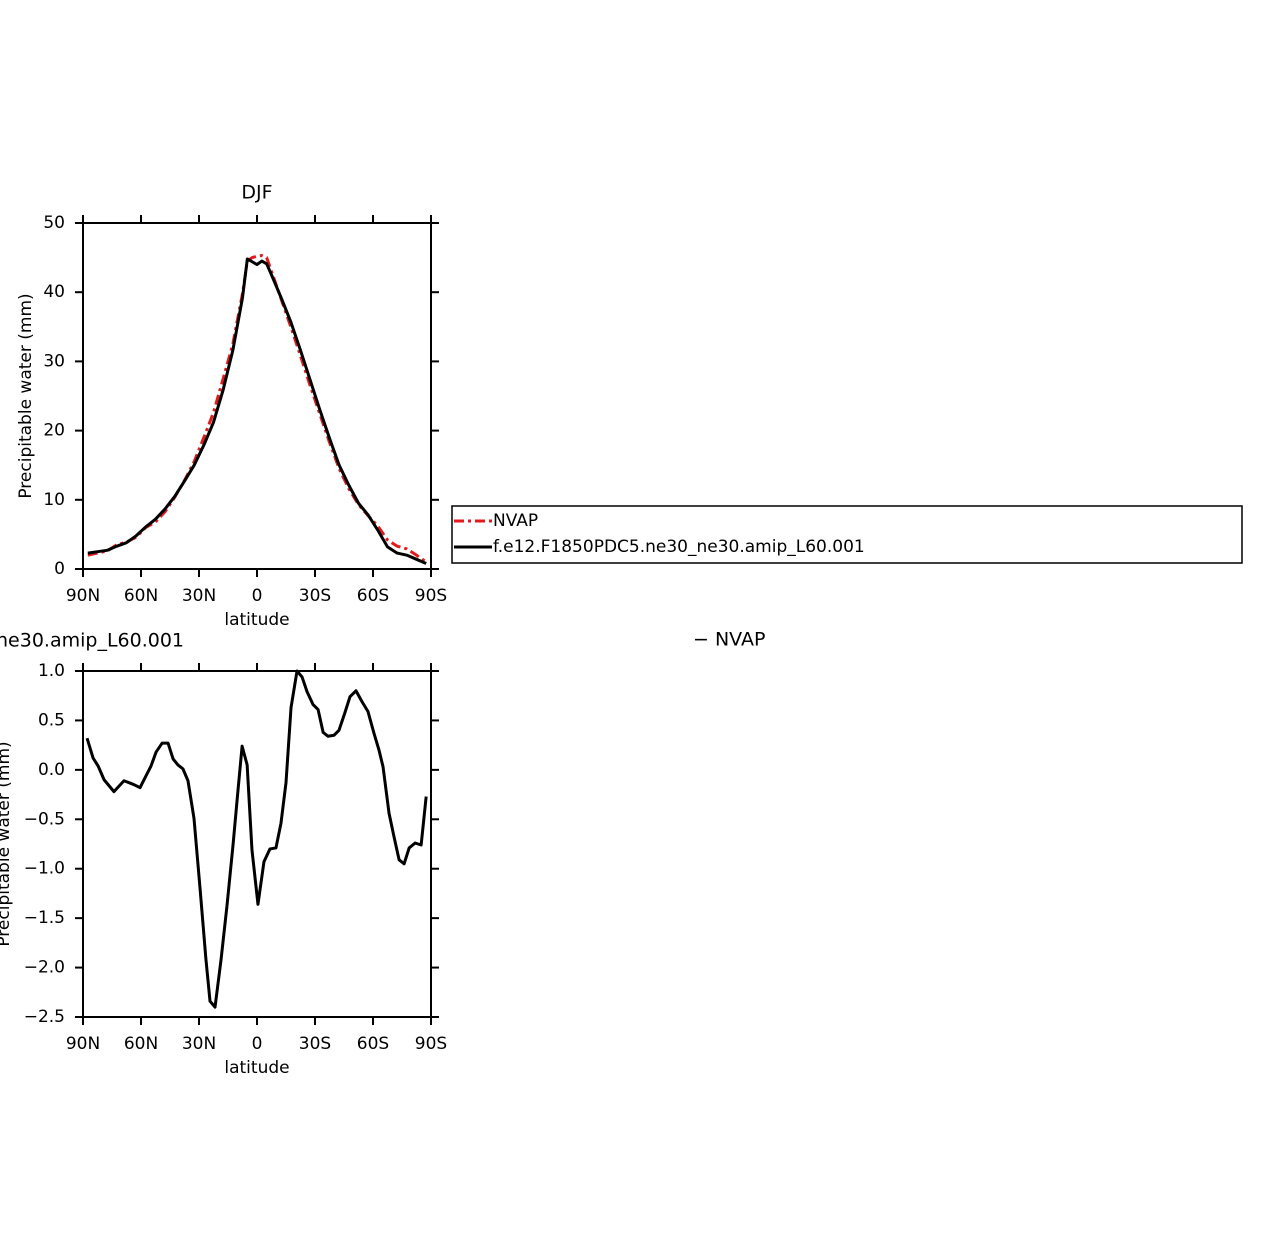 This screenshot has width=1261, height=1258. Describe the element at coordinates (44, 918) in the screenshot. I see `y-tick-label: −1.5` at that location.